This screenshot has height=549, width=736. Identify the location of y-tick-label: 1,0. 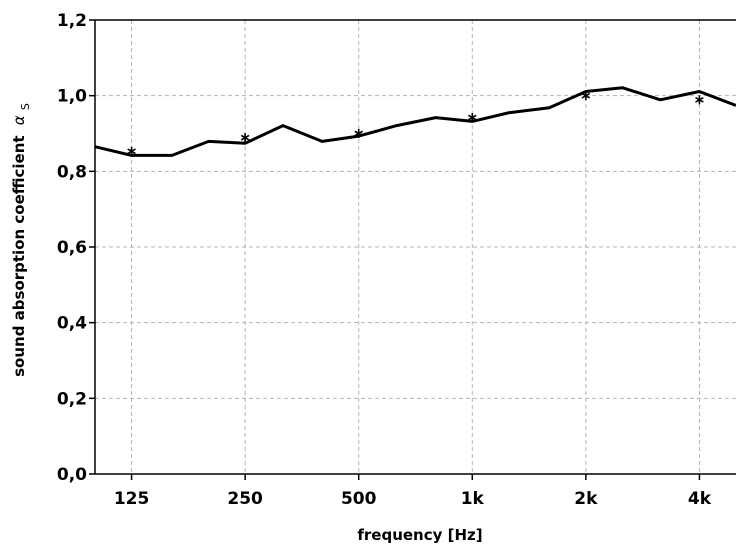
(72, 97).